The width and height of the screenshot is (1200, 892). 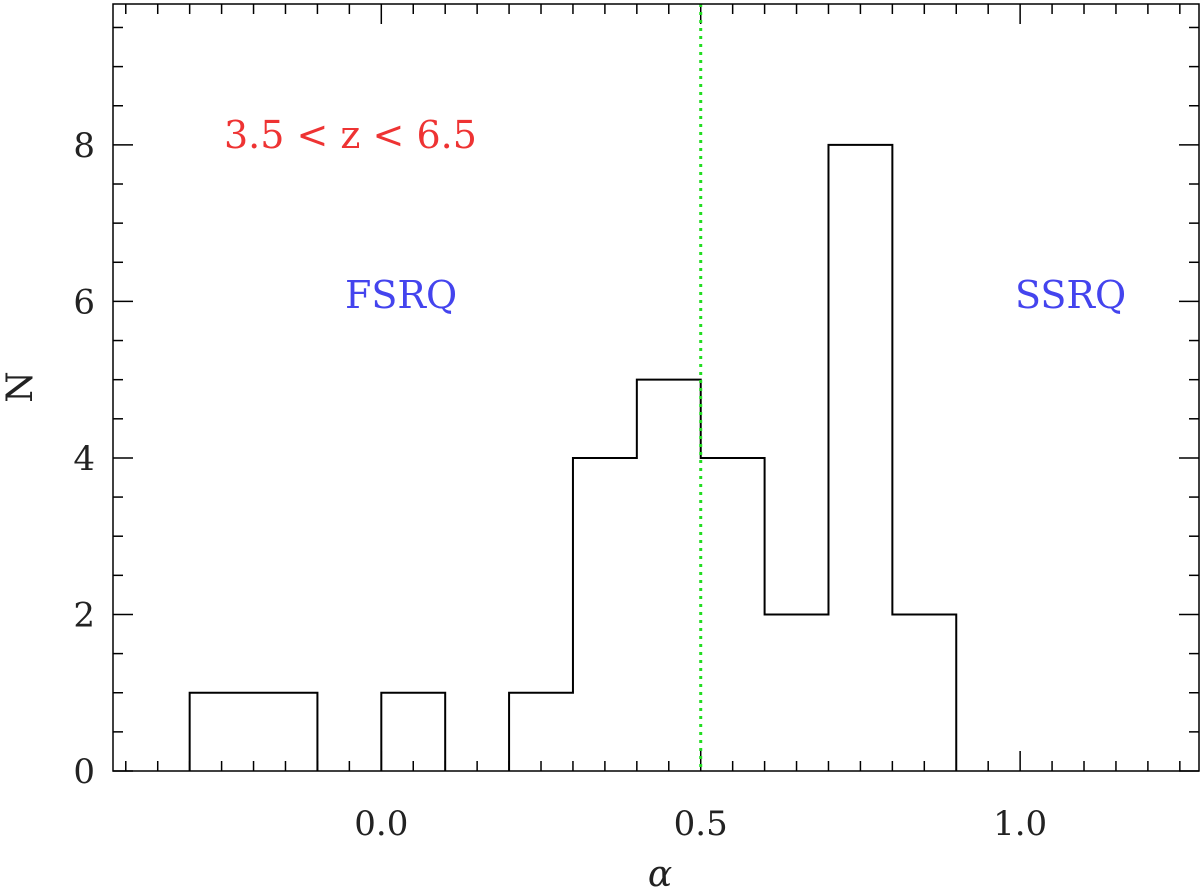 I want to click on y-tick-label: 4, so click(x=84, y=459).